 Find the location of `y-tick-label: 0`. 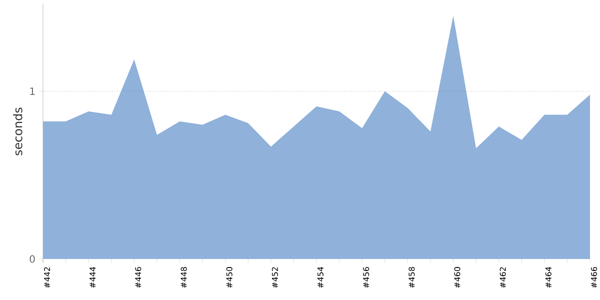

y-tick-label: 0 is located at coordinates (32, 259).